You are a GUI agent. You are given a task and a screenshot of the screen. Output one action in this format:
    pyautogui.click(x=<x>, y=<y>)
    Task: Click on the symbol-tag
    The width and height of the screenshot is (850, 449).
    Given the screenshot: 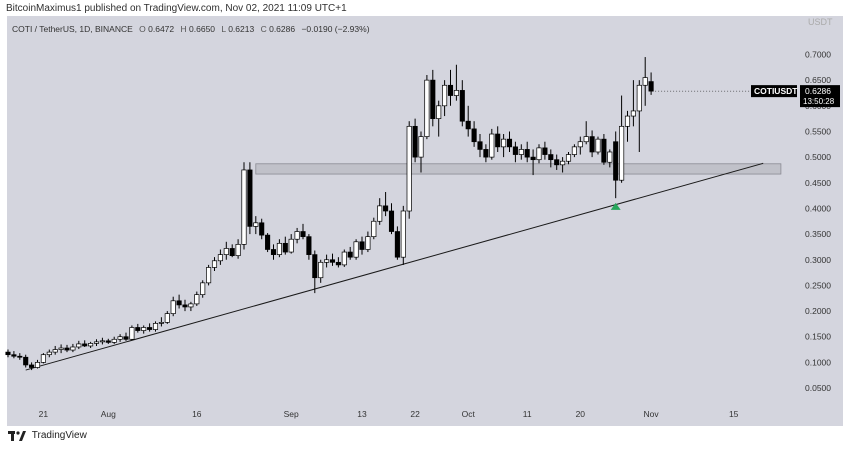 What is the action you would take?
    pyautogui.click(x=774, y=91)
    